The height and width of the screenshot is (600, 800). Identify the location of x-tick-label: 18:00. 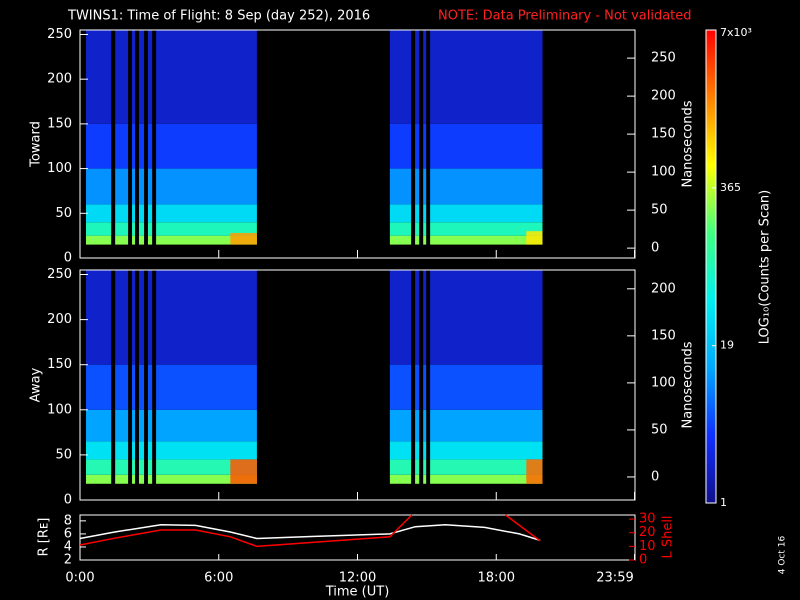
(496, 578).